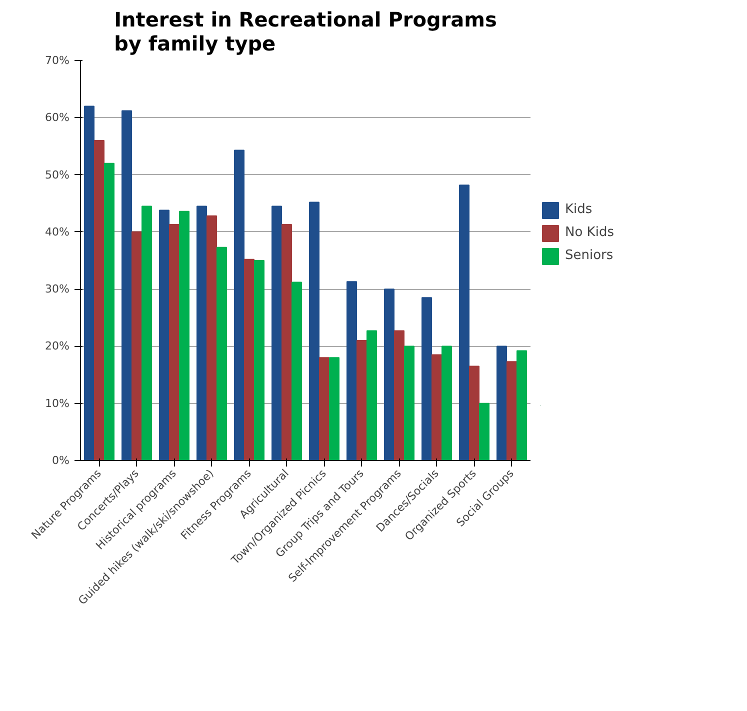  Describe the element at coordinates (57, 231) in the screenshot. I see `y-tick-label: 40%` at that location.